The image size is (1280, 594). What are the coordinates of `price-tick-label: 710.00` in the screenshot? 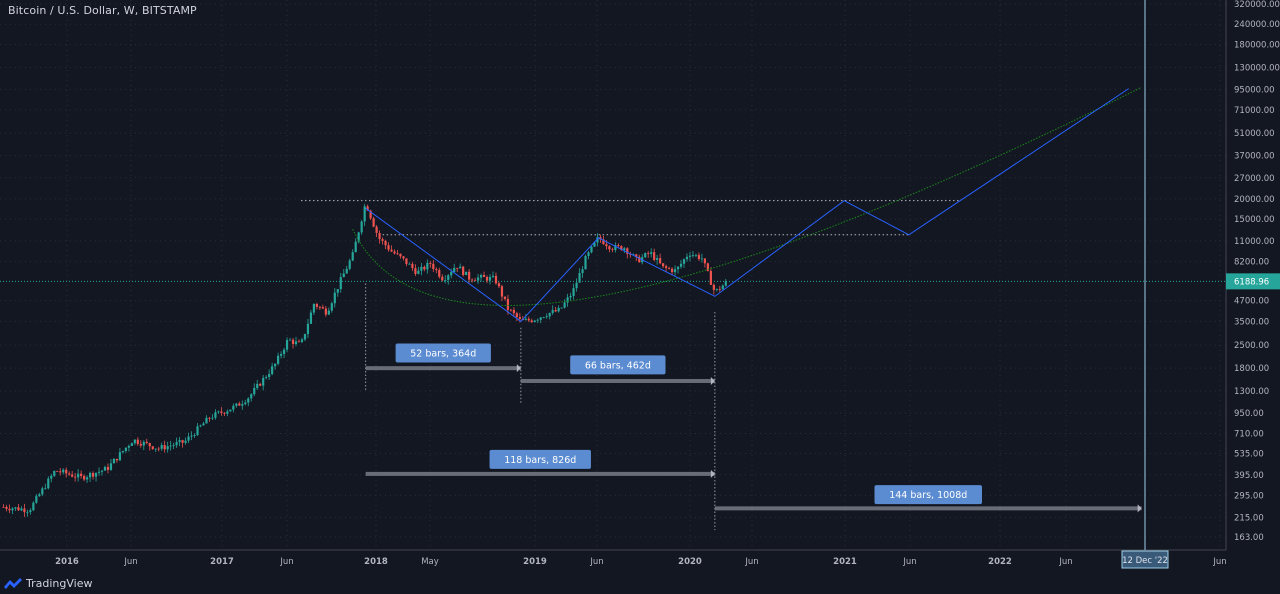 It's located at (1249, 435).